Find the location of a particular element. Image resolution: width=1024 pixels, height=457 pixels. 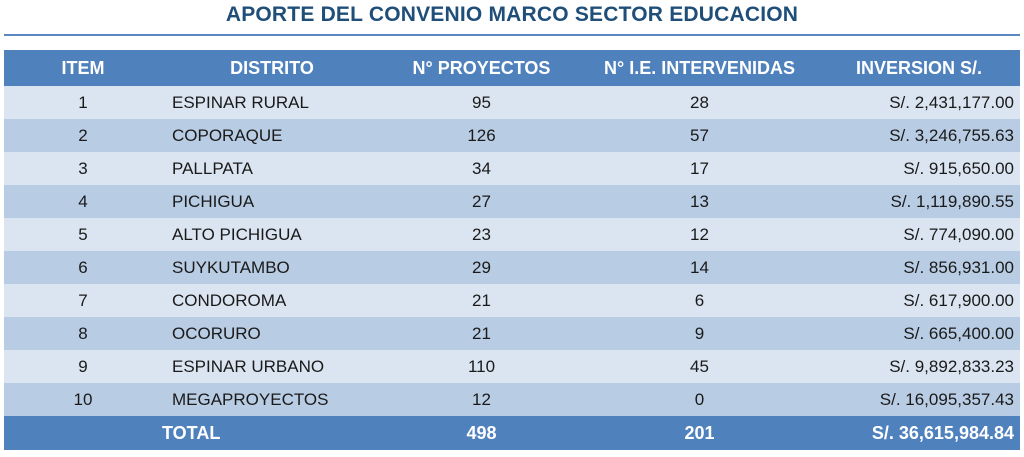

cell-item: 3 is located at coordinates (83, 168).